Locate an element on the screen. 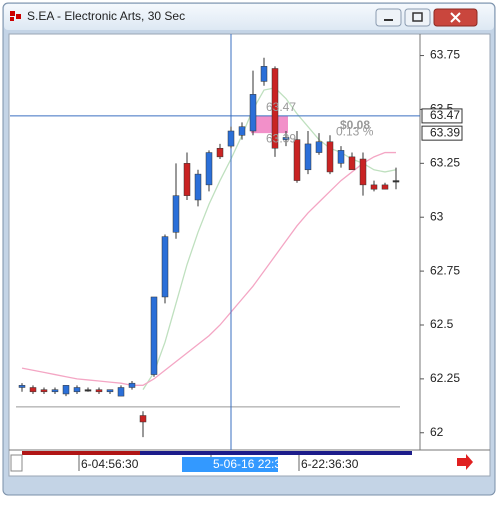 This screenshot has width=502, height=505. maximize-icon is located at coordinates (417, 17).